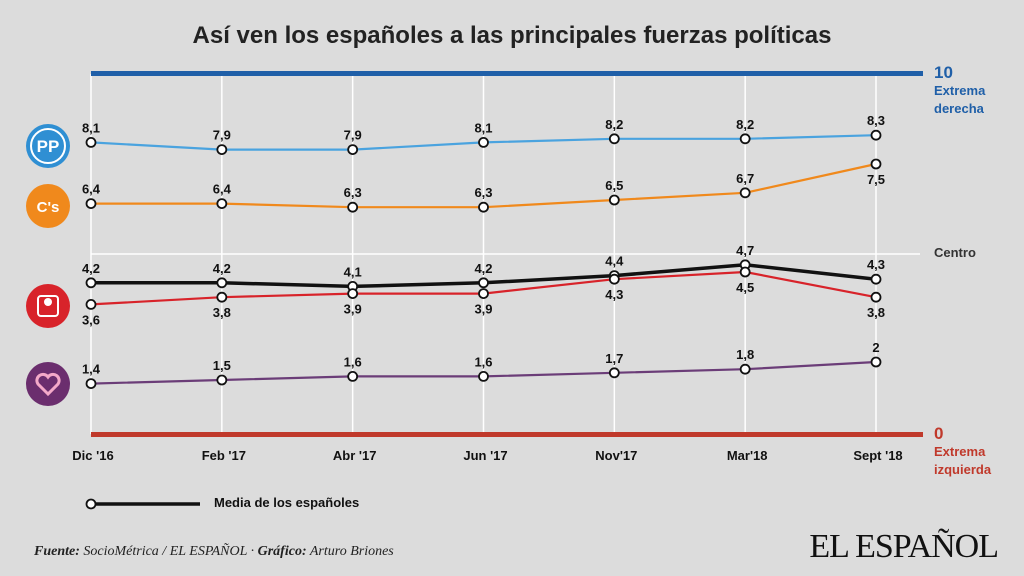 The width and height of the screenshot is (1024, 576). What do you see at coordinates (745, 250) in the screenshot?
I see `data-label-media: 4,7` at bounding box center [745, 250].